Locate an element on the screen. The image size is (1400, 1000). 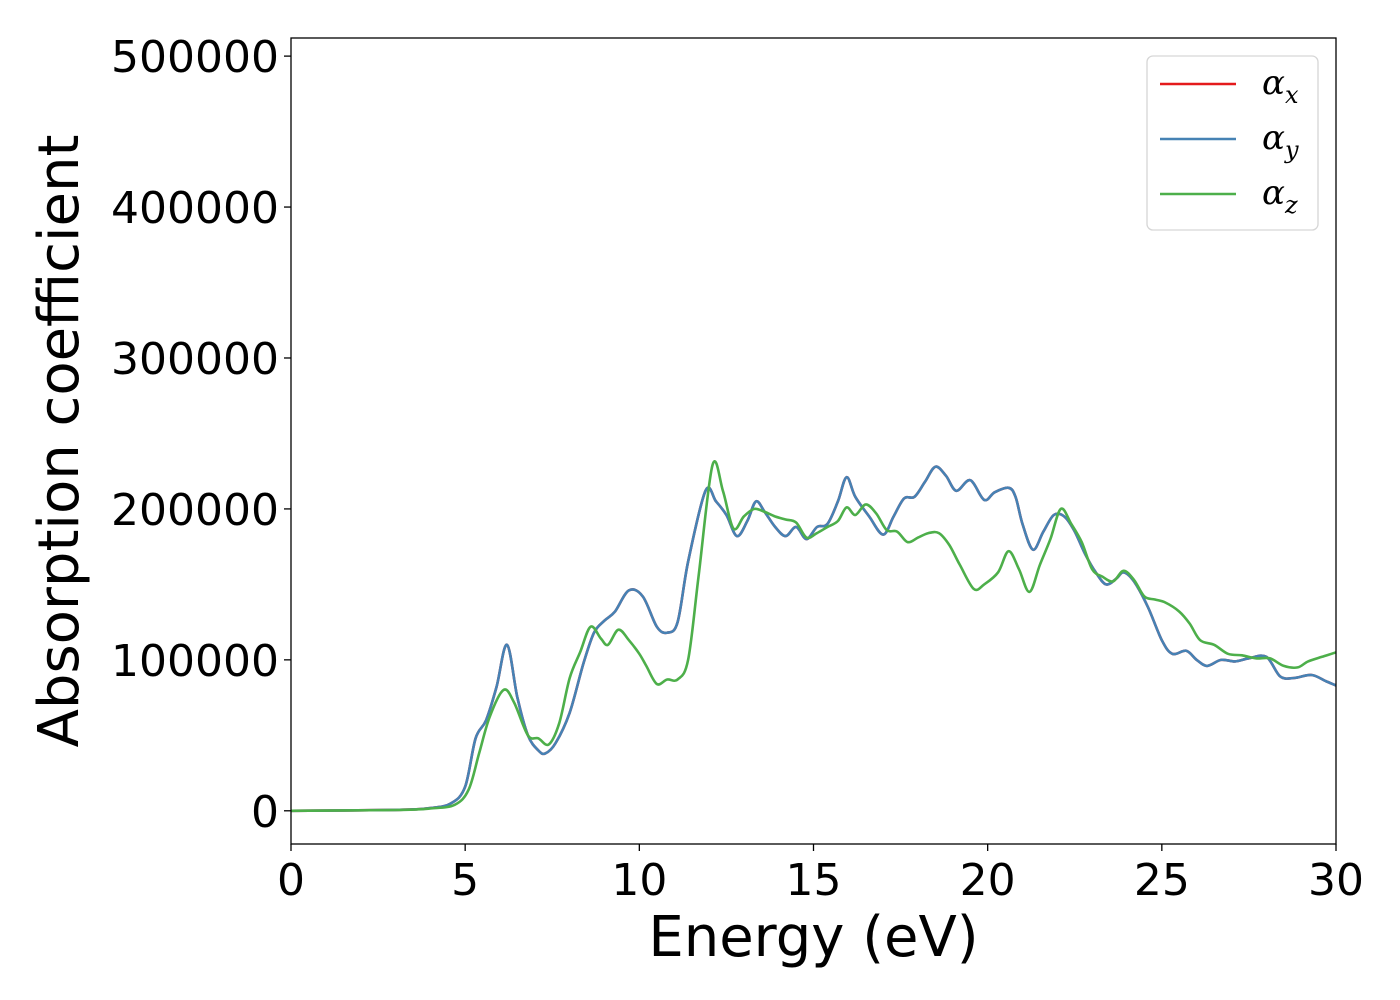
x-tick-label: 10 is located at coordinates (639, 880).